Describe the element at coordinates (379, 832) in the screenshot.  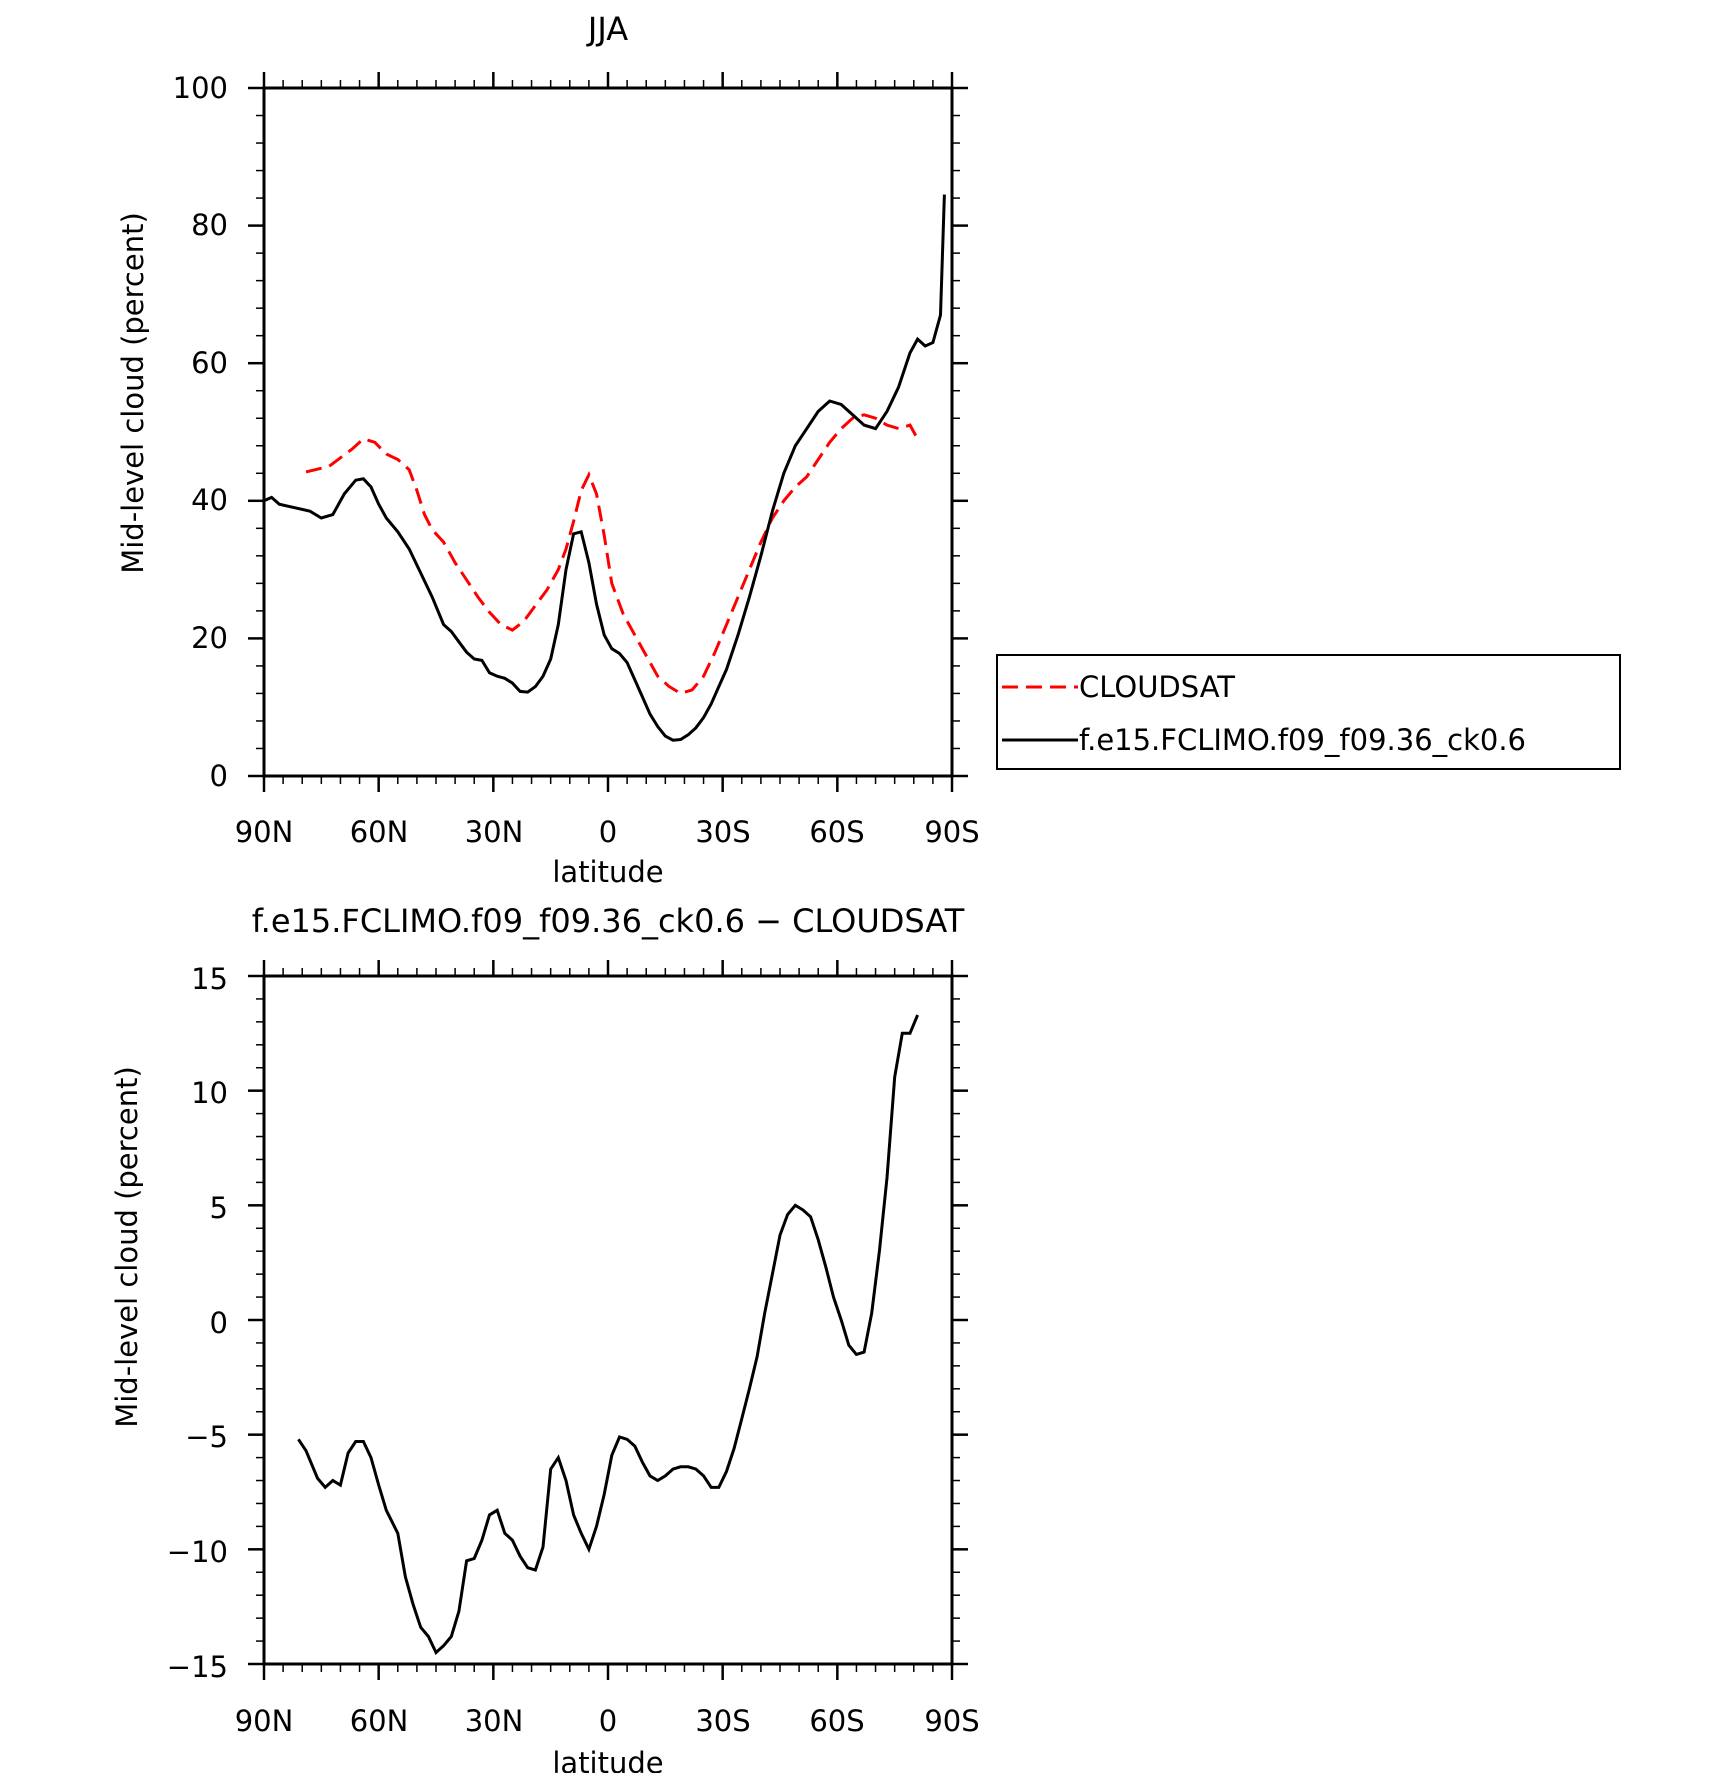
I see `top-x-tick-label: 60N` at that location.